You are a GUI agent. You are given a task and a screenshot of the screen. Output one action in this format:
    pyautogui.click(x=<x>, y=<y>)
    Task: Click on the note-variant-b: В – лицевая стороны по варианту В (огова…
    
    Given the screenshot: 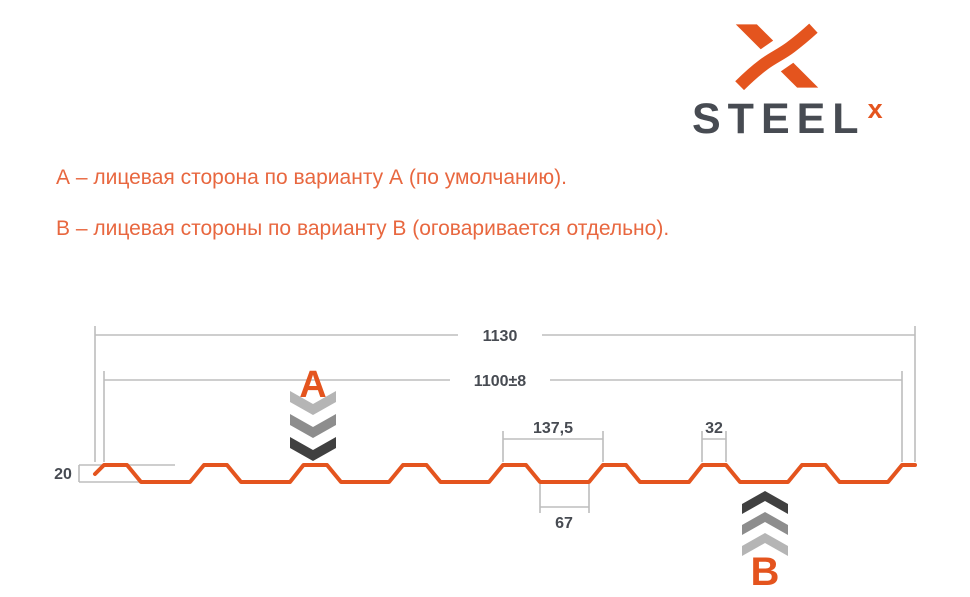 What is the action you would take?
    pyautogui.click(x=363, y=228)
    